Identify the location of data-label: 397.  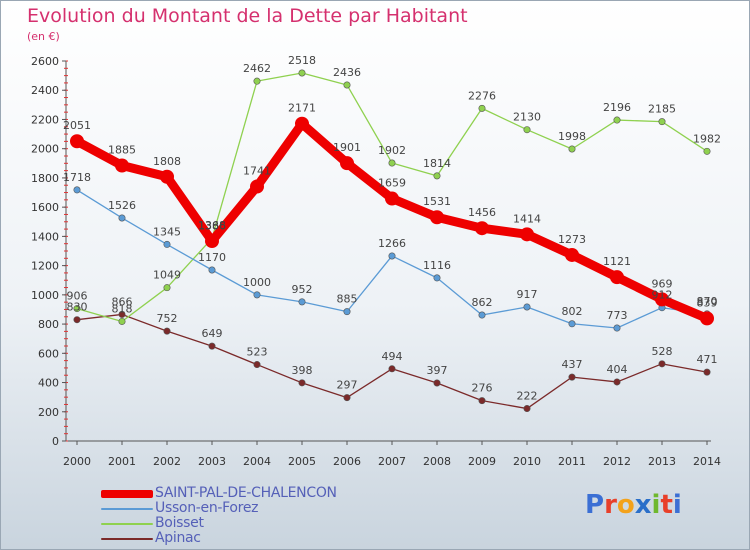
(437, 370).